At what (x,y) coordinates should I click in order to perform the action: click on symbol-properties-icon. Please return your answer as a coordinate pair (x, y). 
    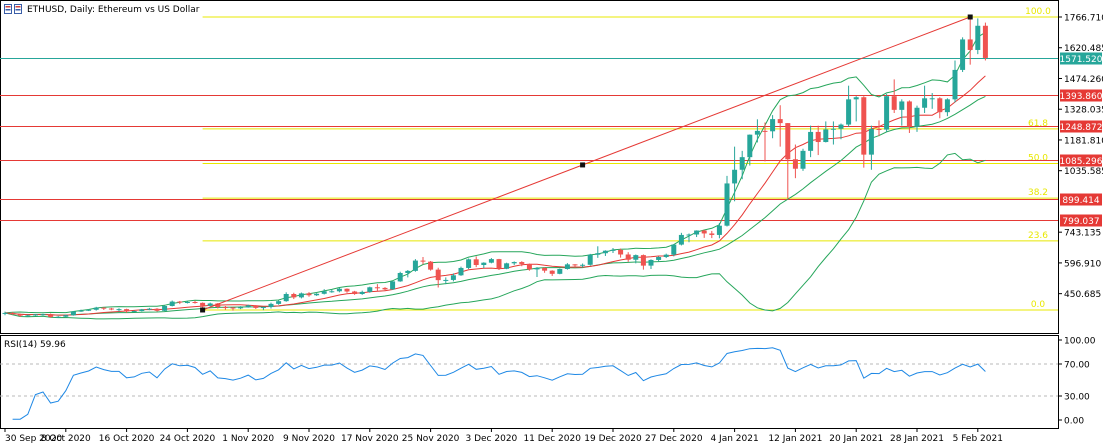
    Looking at the image, I should click on (13, 9).